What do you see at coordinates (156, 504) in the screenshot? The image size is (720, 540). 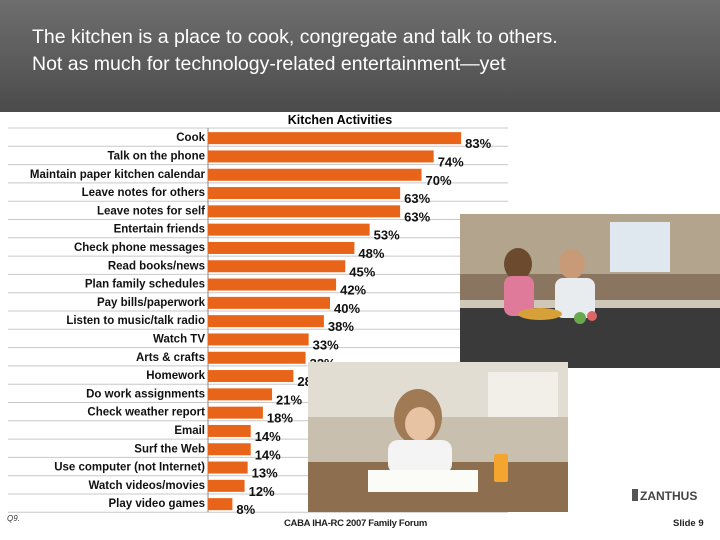 I see `category-label: Play video games` at bounding box center [156, 504].